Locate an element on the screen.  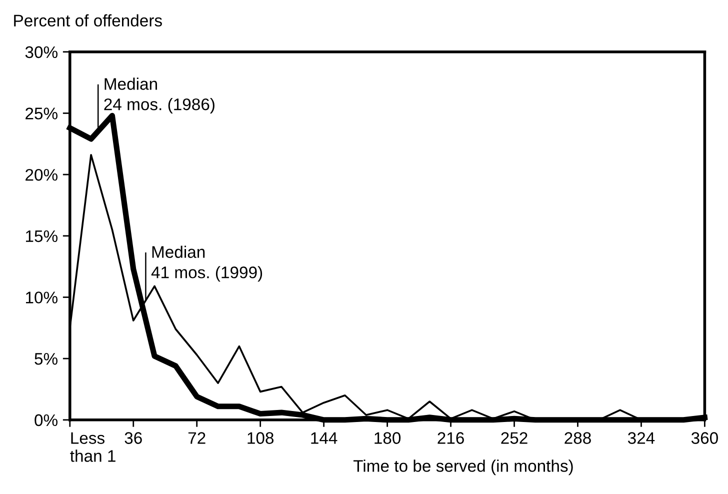
annotation: Median 24 mos. (1986) is located at coordinates (159, 96).